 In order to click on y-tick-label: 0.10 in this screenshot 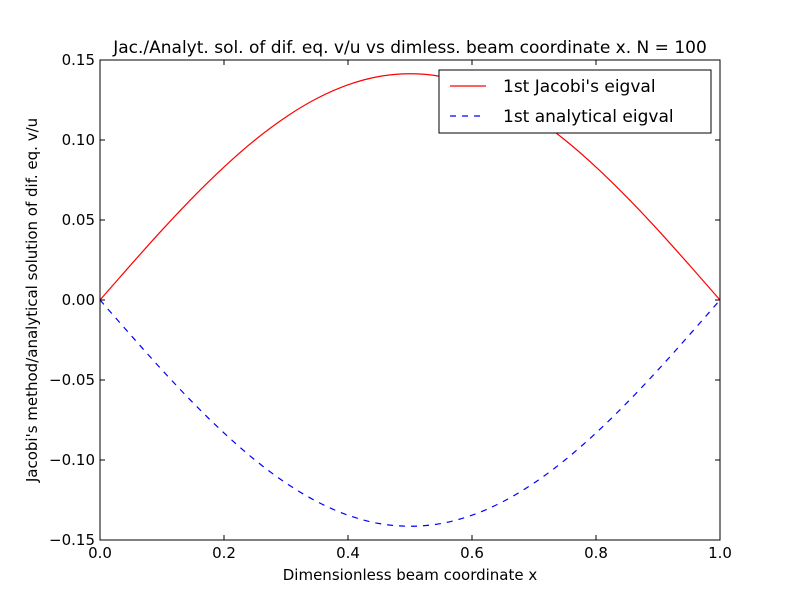, I will do `click(78, 140)`.